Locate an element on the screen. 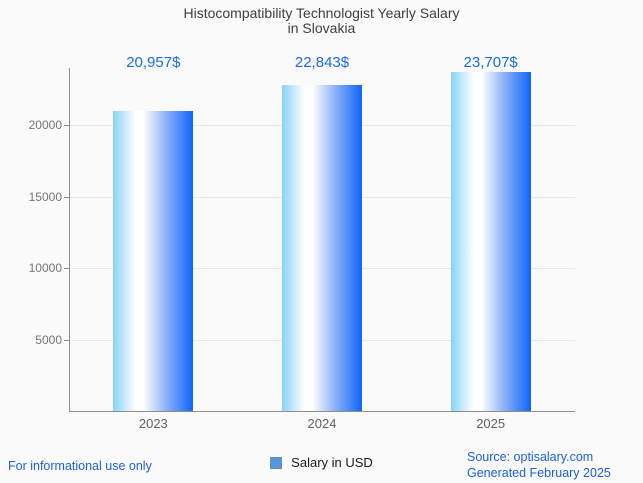 The width and height of the screenshot is (643, 483). x-tick-label-2023: 2023 is located at coordinates (153, 423).